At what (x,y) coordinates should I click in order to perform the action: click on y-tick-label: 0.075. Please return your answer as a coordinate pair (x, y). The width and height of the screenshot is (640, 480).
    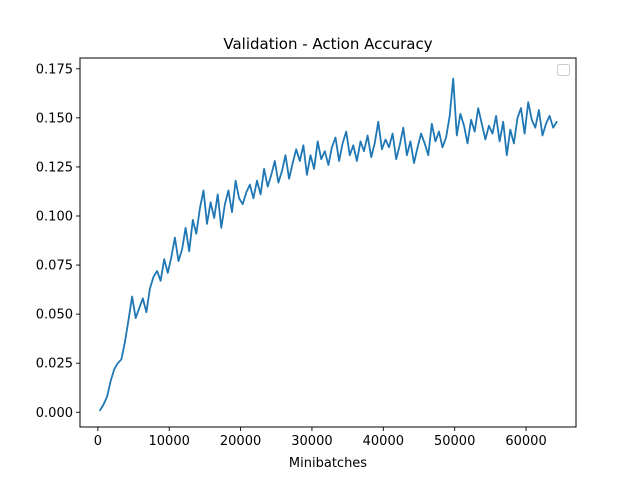
    Looking at the image, I should click on (54, 266).